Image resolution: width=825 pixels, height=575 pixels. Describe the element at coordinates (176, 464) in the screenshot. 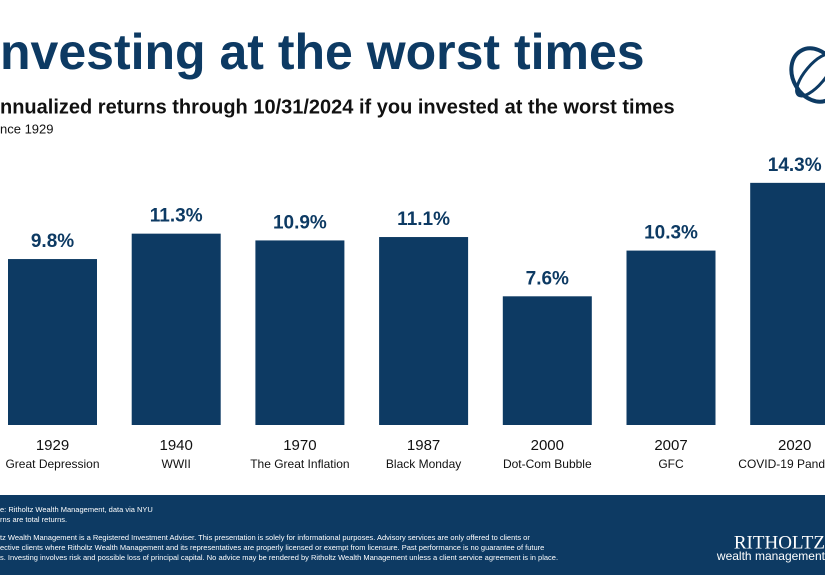

I see `category-description: WWII` at that location.